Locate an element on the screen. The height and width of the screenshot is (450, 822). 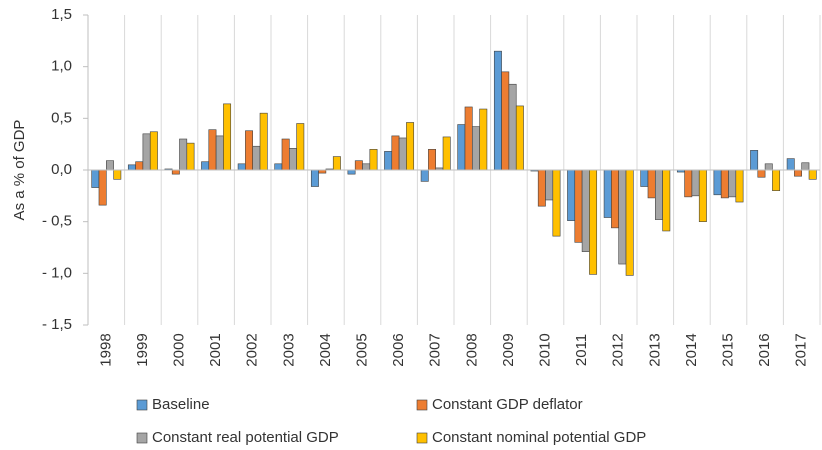
x-tick-label: 2015 is located at coordinates (727, 349).